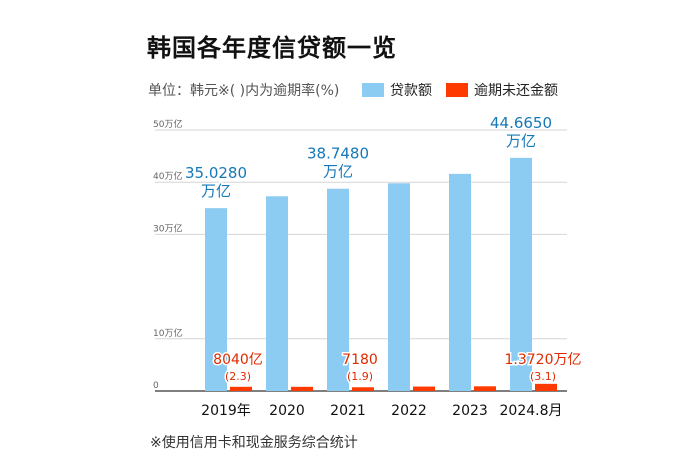 This screenshot has height=464, width=693. Describe the element at coordinates (543, 360) in the screenshot. I see `overdue-value-label: 1.3720万亿` at that location.